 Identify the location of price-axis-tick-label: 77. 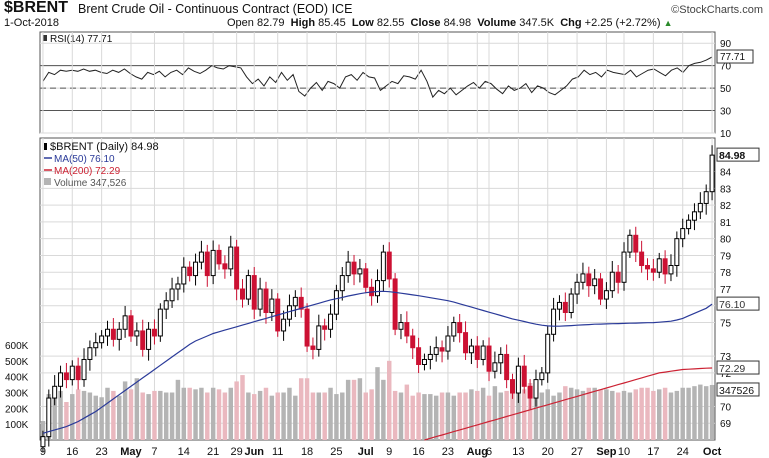
(726, 290).